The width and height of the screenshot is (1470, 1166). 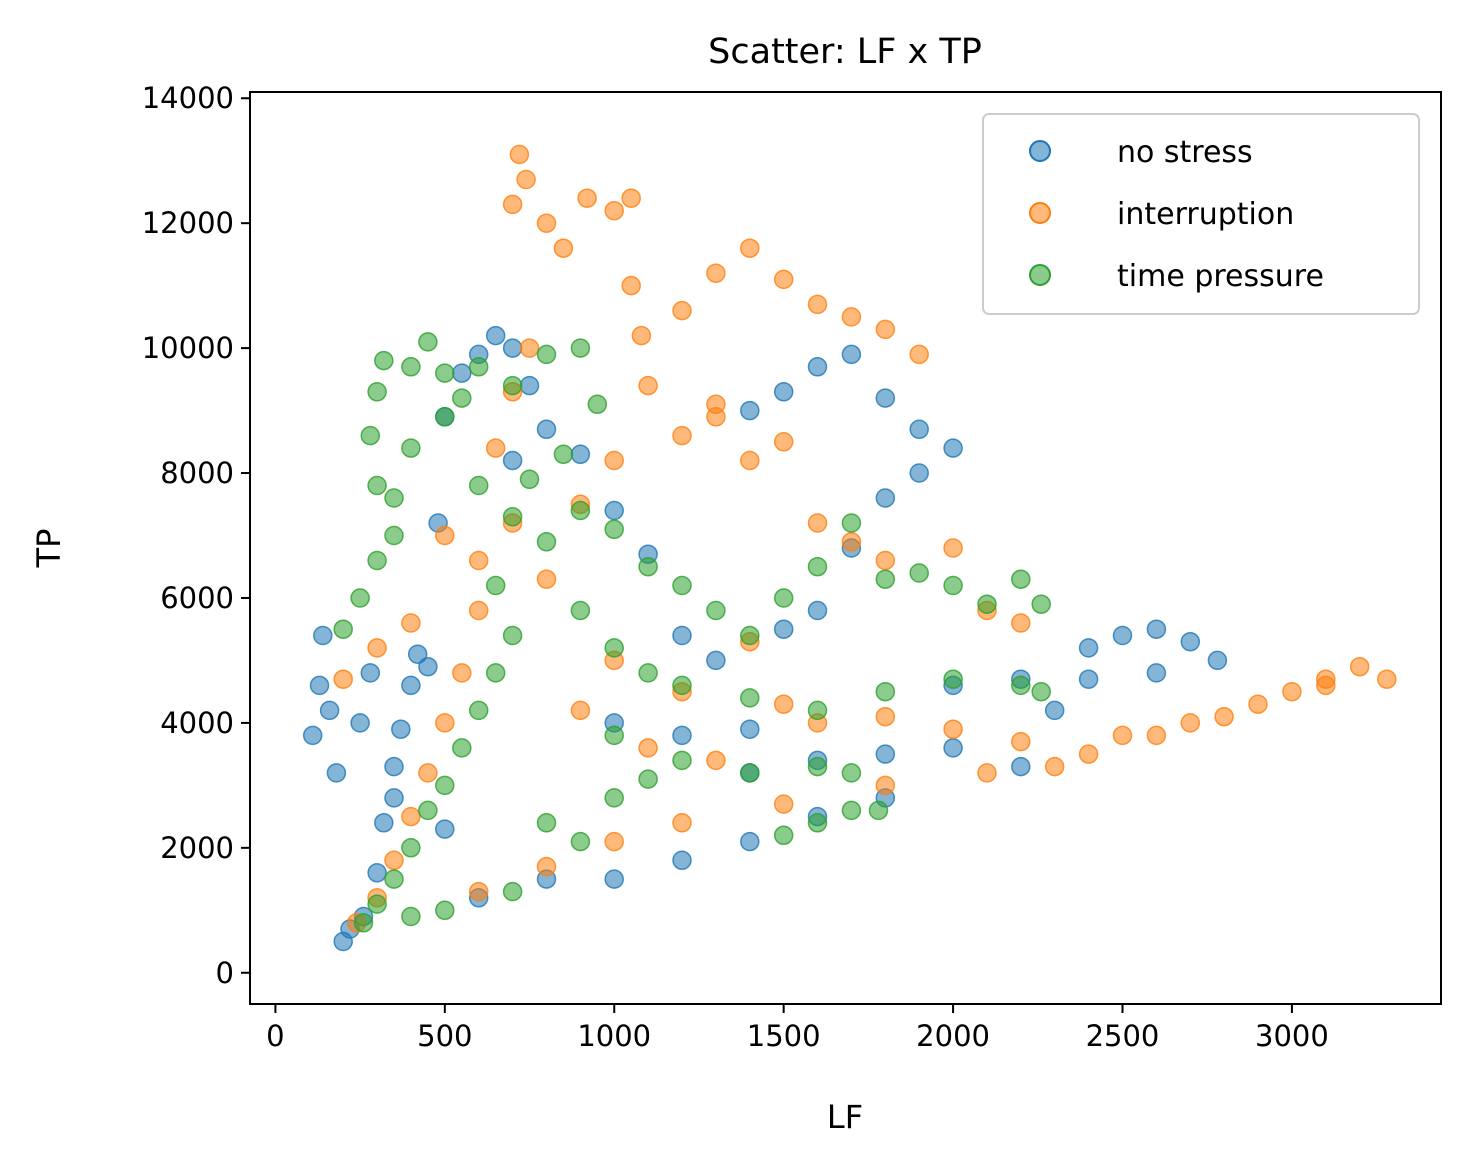 What do you see at coordinates (1220, 276) in the screenshot?
I see `legend-label: time pressure` at bounding box center [1220, 276].